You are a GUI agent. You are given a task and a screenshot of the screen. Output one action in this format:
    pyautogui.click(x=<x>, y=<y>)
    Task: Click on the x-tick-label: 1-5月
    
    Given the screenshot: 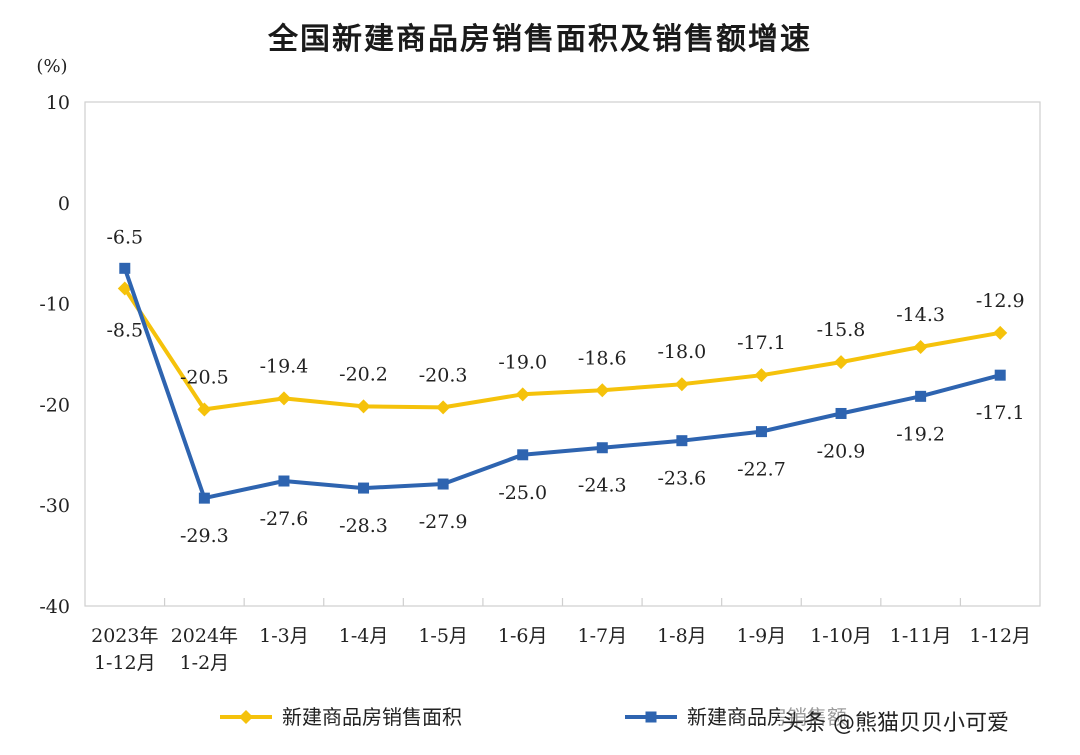 What is the action you would take?
    pyautogui.click(x=443, y=636)
    